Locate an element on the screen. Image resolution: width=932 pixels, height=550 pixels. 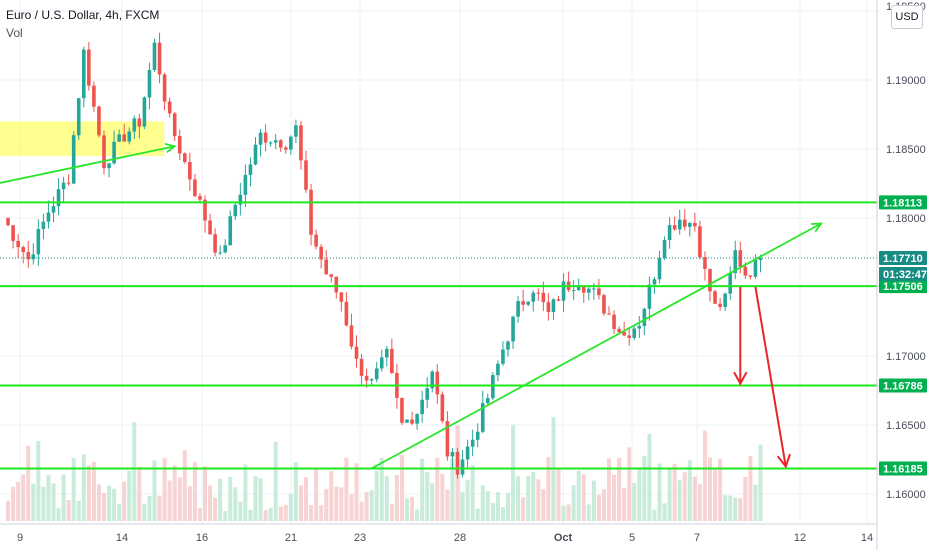
direction-arrows is located at coordinates (762, 377).